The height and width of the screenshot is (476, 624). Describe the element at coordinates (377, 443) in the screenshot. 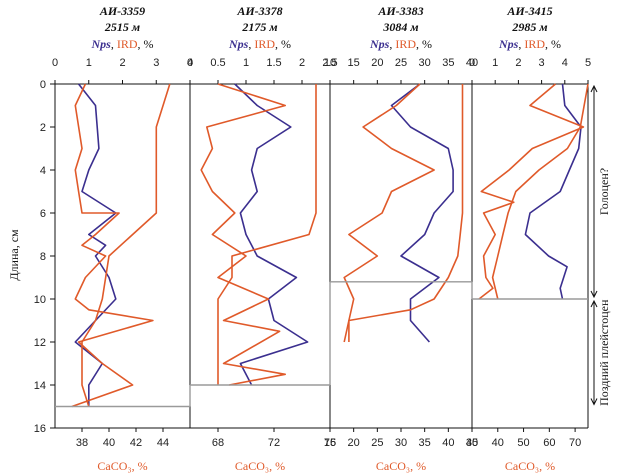

I see `bottom-tick-label: 25` at that location.